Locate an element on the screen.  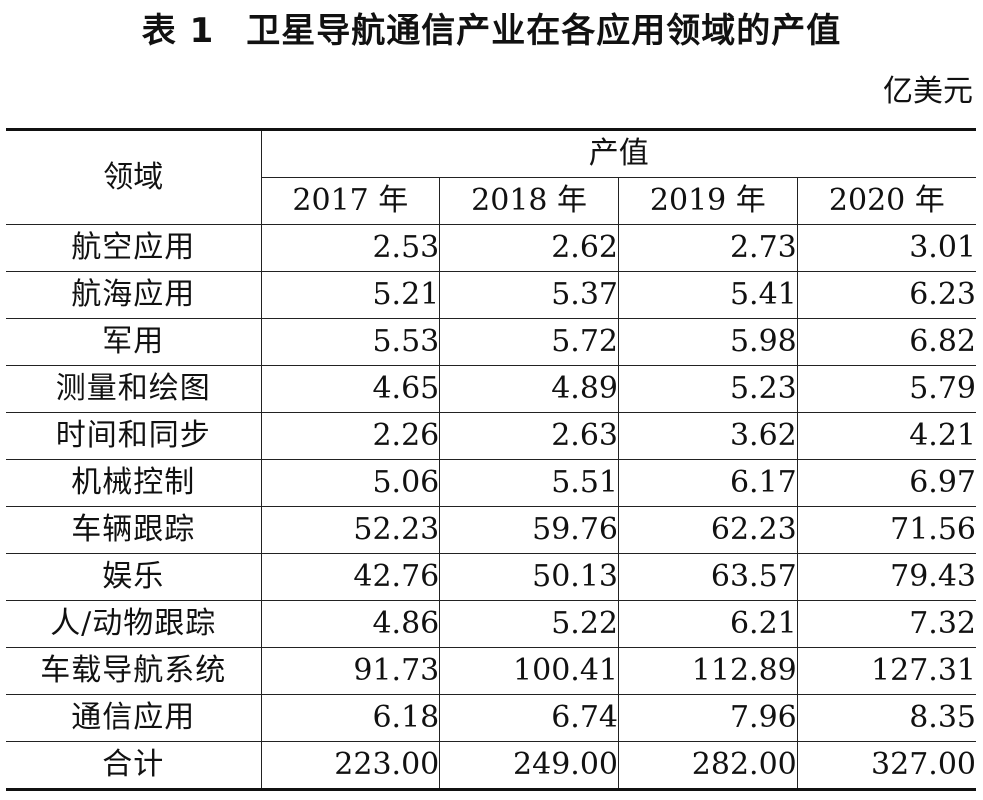
value-cell: 2.62 is located at coordinates (529, 248).